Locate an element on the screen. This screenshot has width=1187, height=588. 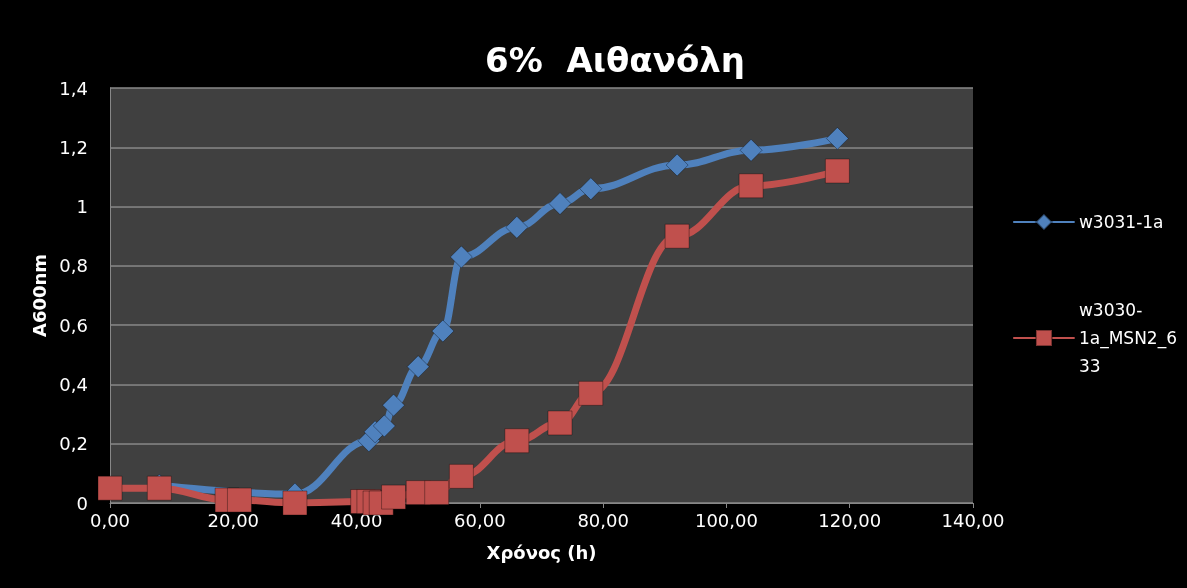
x-tick-label: 100,00 is located at coordinates (726, 520).